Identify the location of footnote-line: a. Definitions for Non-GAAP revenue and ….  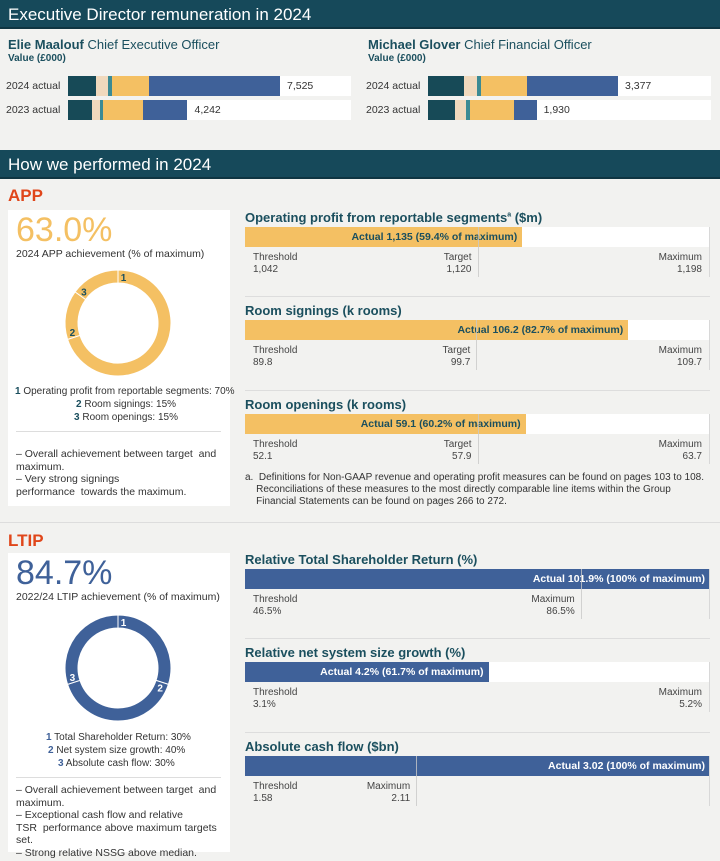
(474, 477).